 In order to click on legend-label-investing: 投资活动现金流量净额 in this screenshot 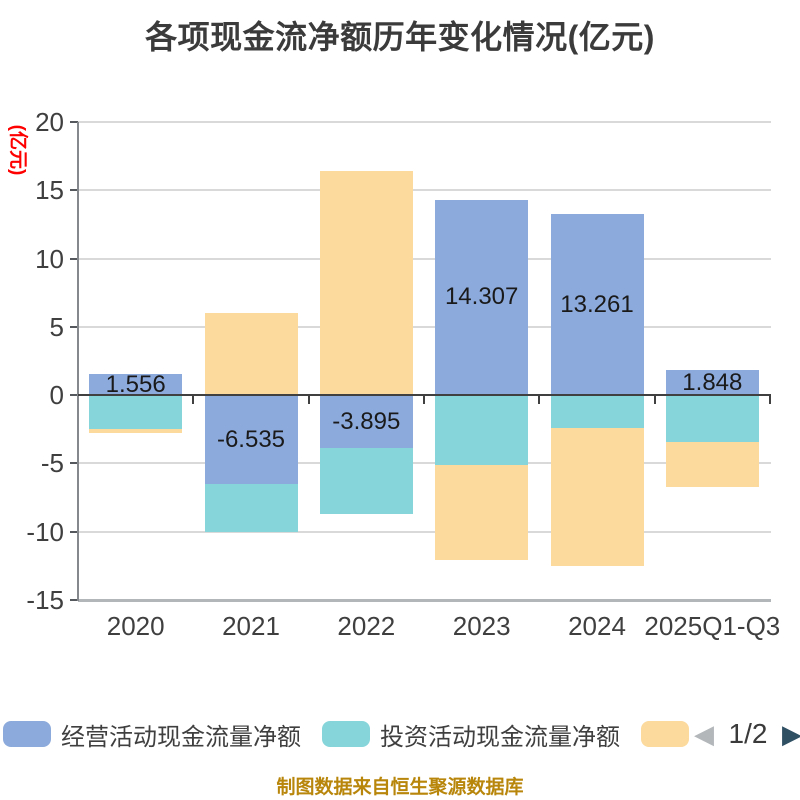, I will do `click(500, 737)`.